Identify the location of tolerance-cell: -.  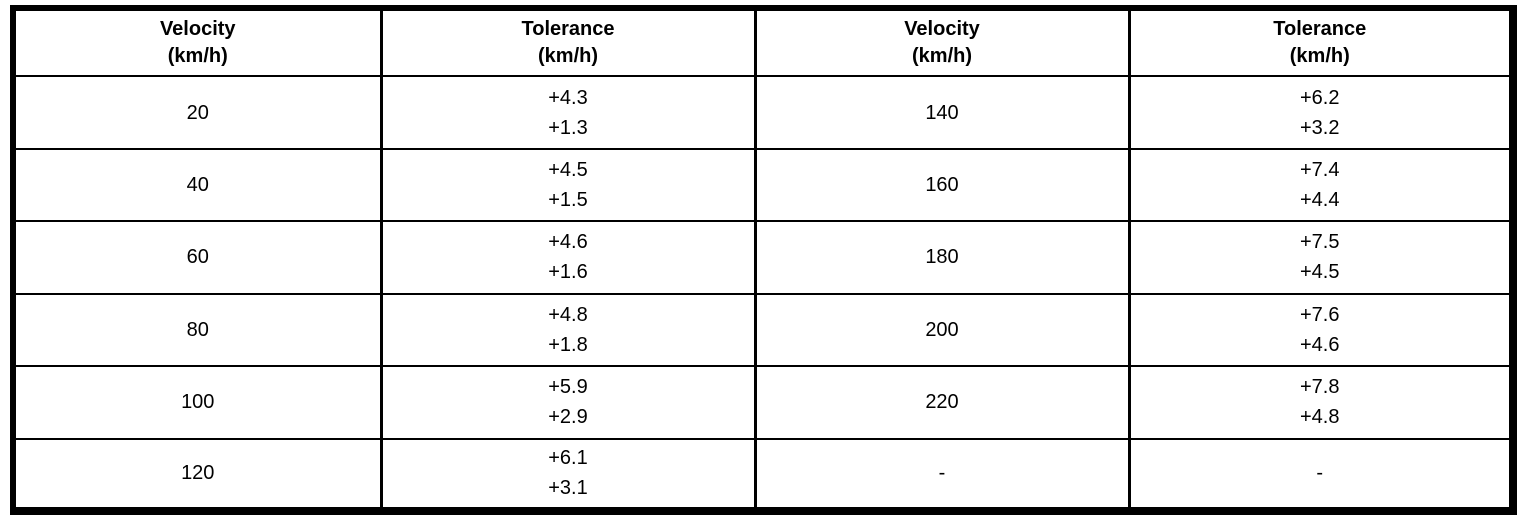
(1321, 475).